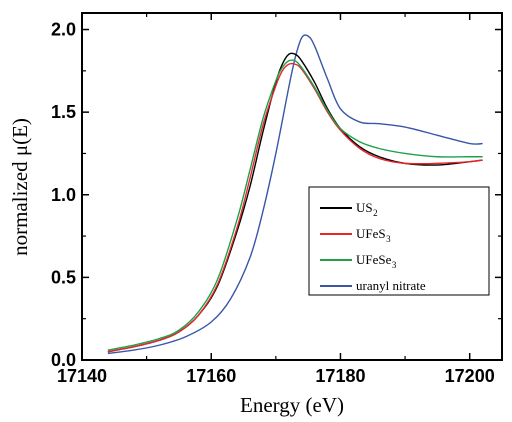  What do you see at coordinates (276, 376) in the screenshot?
I see `x-tick-labels: 17140 17160 17180 17200` at bounding box center [276, 376].